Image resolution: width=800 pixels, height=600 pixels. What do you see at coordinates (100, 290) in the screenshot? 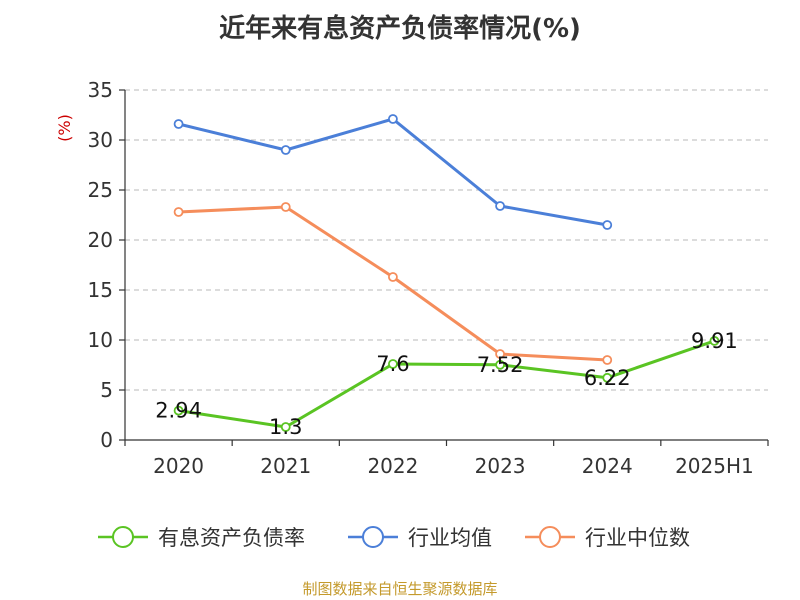
I see `y-tick-label: 15` at bounding box center [100, 290].